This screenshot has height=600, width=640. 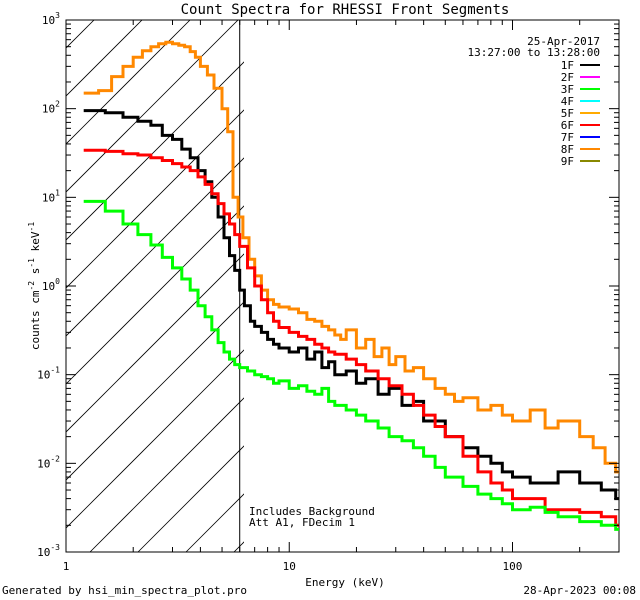 I want to click on x-tick-label: 10, so click(x=289, y=566).